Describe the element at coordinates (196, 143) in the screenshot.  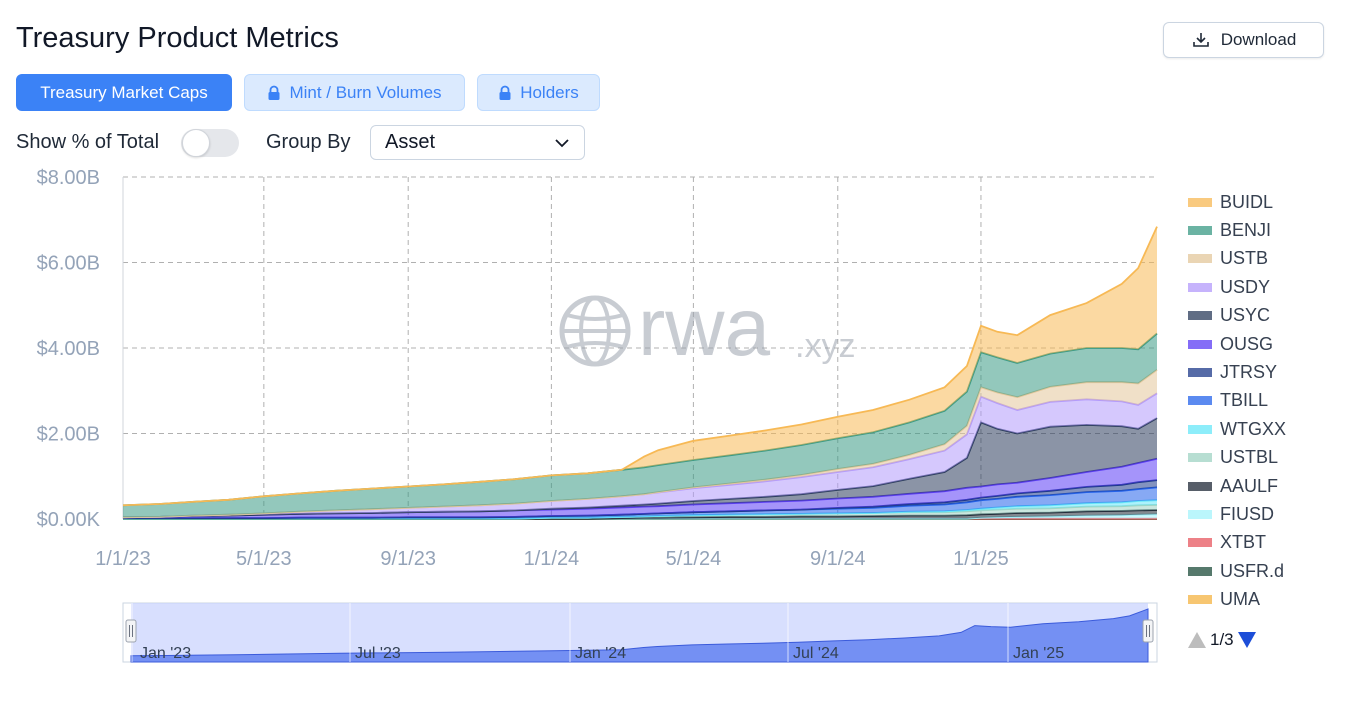
I see `toggle-knob` at that location.